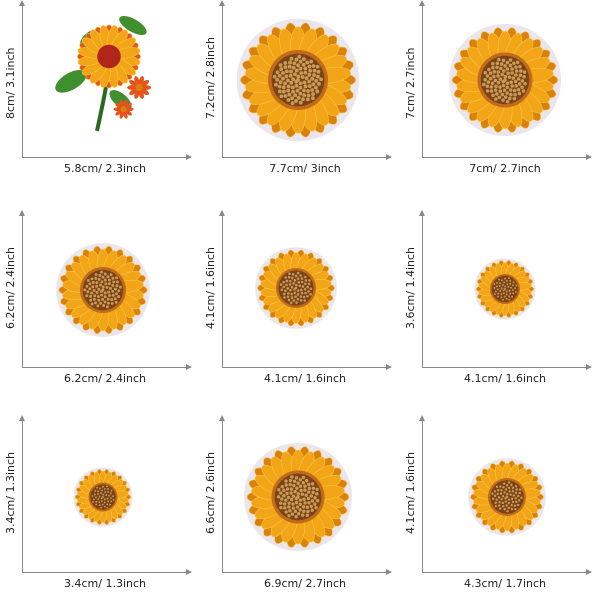 This screenshot has height=615, width=600. Describe the element at coordinates (100, 310) in the screenshot. I see `patch-cell: 6.2cm/ 2.4inch 6.2cm/ 2.4inch` at that location.